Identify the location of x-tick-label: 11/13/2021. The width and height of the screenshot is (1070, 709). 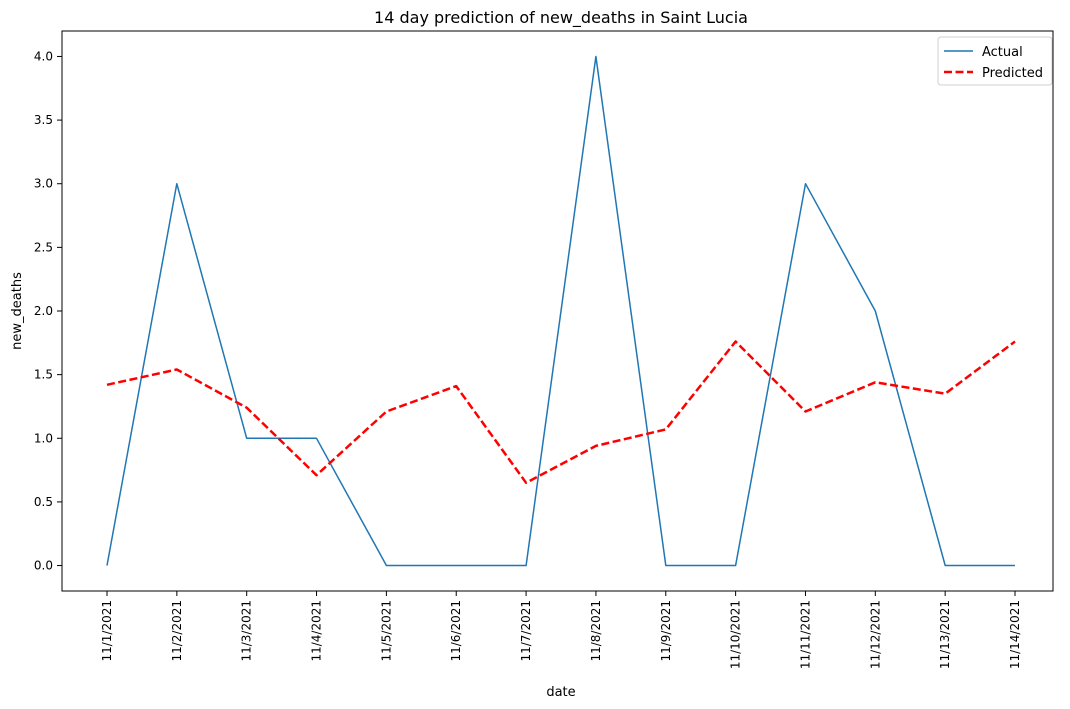
(945, 634).